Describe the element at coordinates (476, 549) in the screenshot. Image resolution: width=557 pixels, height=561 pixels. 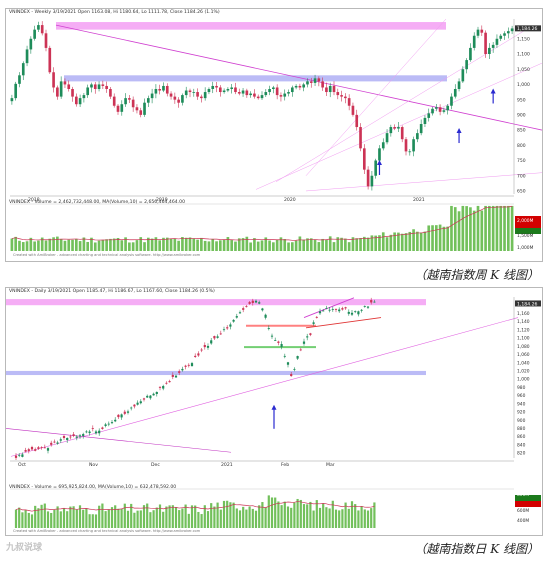
I see `daily-caption: （越南指数日 K 线图）` at that location.